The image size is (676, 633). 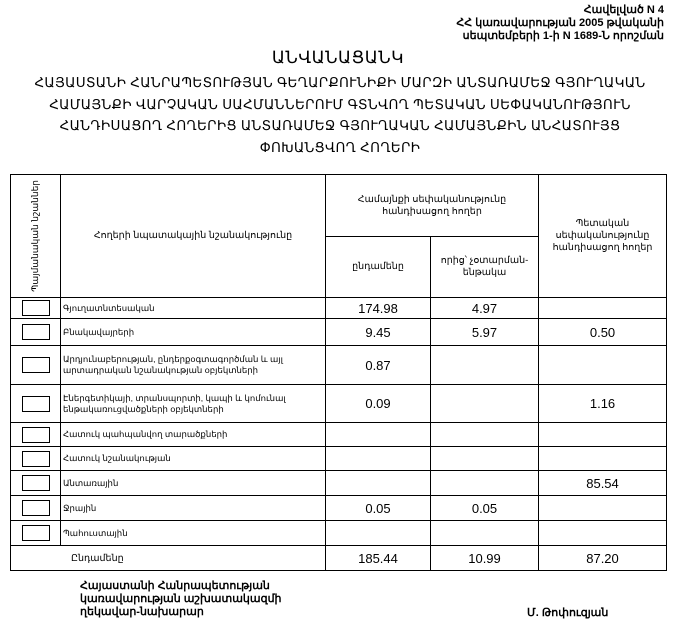 What do you see at coordinates (484, 267) in the screenshot?
I see `header-non-alienable: որից՝ չօտարման- ենթակա` at bounding box center [484, 267].